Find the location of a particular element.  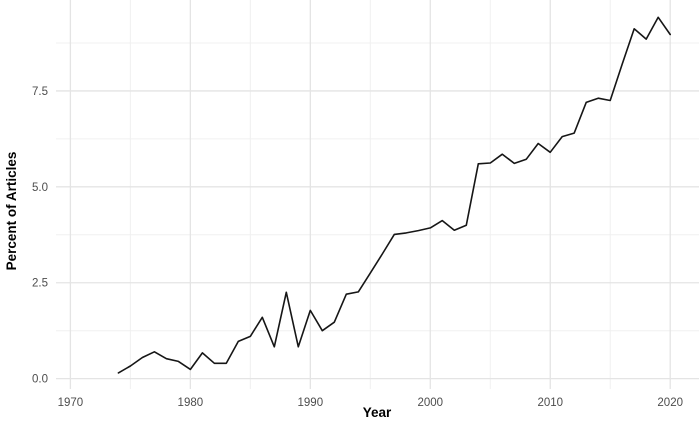

x-tick-label: 1990 is located at coordinates (311, 403).